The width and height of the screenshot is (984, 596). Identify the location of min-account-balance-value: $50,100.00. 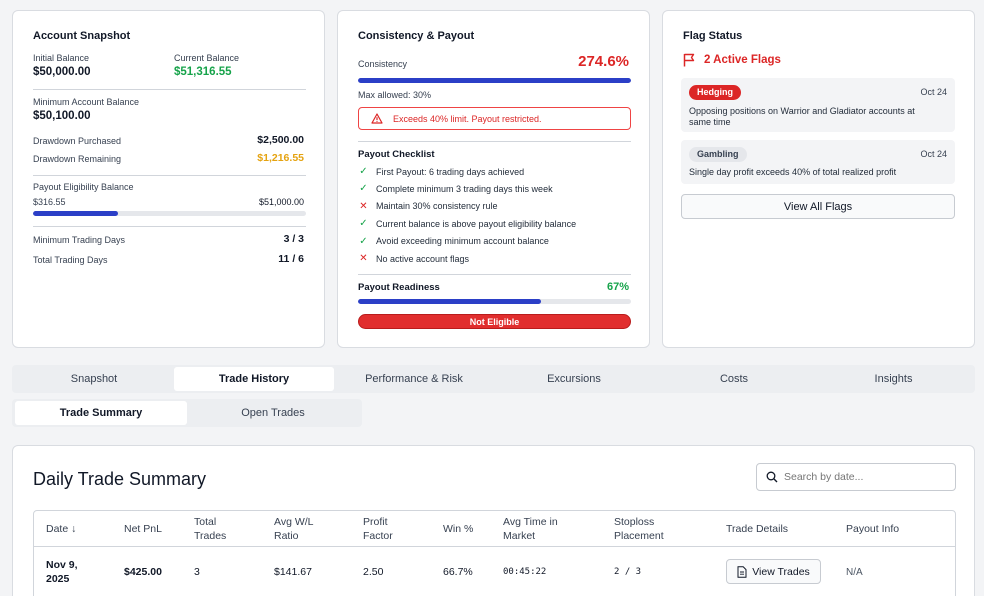
(62, 116).